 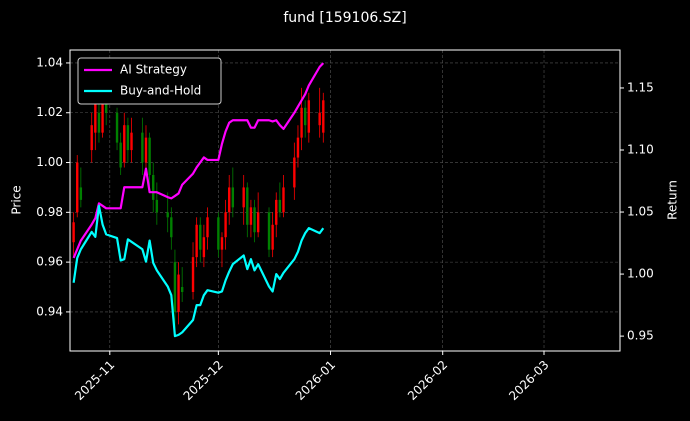 I want to click on legend-box, so click(x=149, y=81).